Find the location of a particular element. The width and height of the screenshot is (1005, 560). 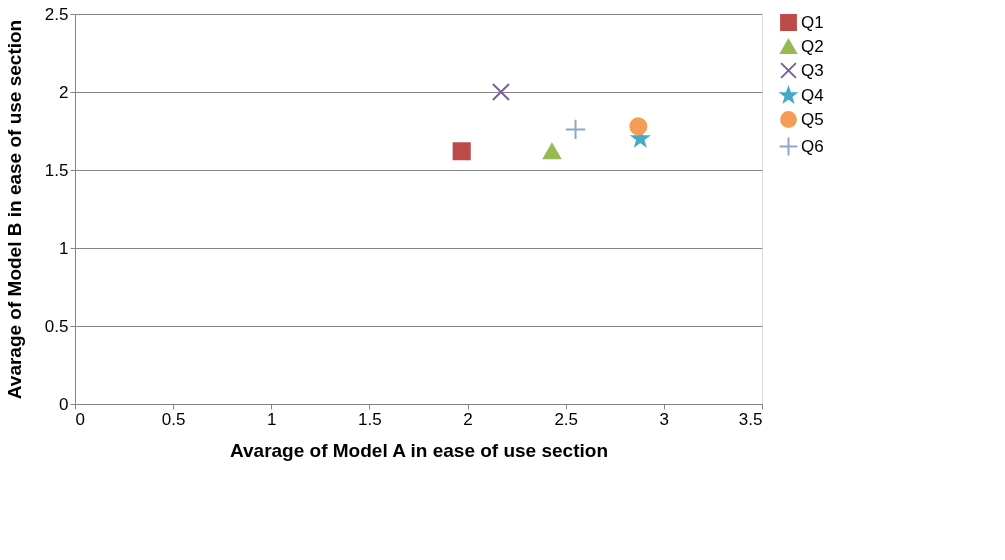

legend-label: Q4 is located at coordinates (812, 95).